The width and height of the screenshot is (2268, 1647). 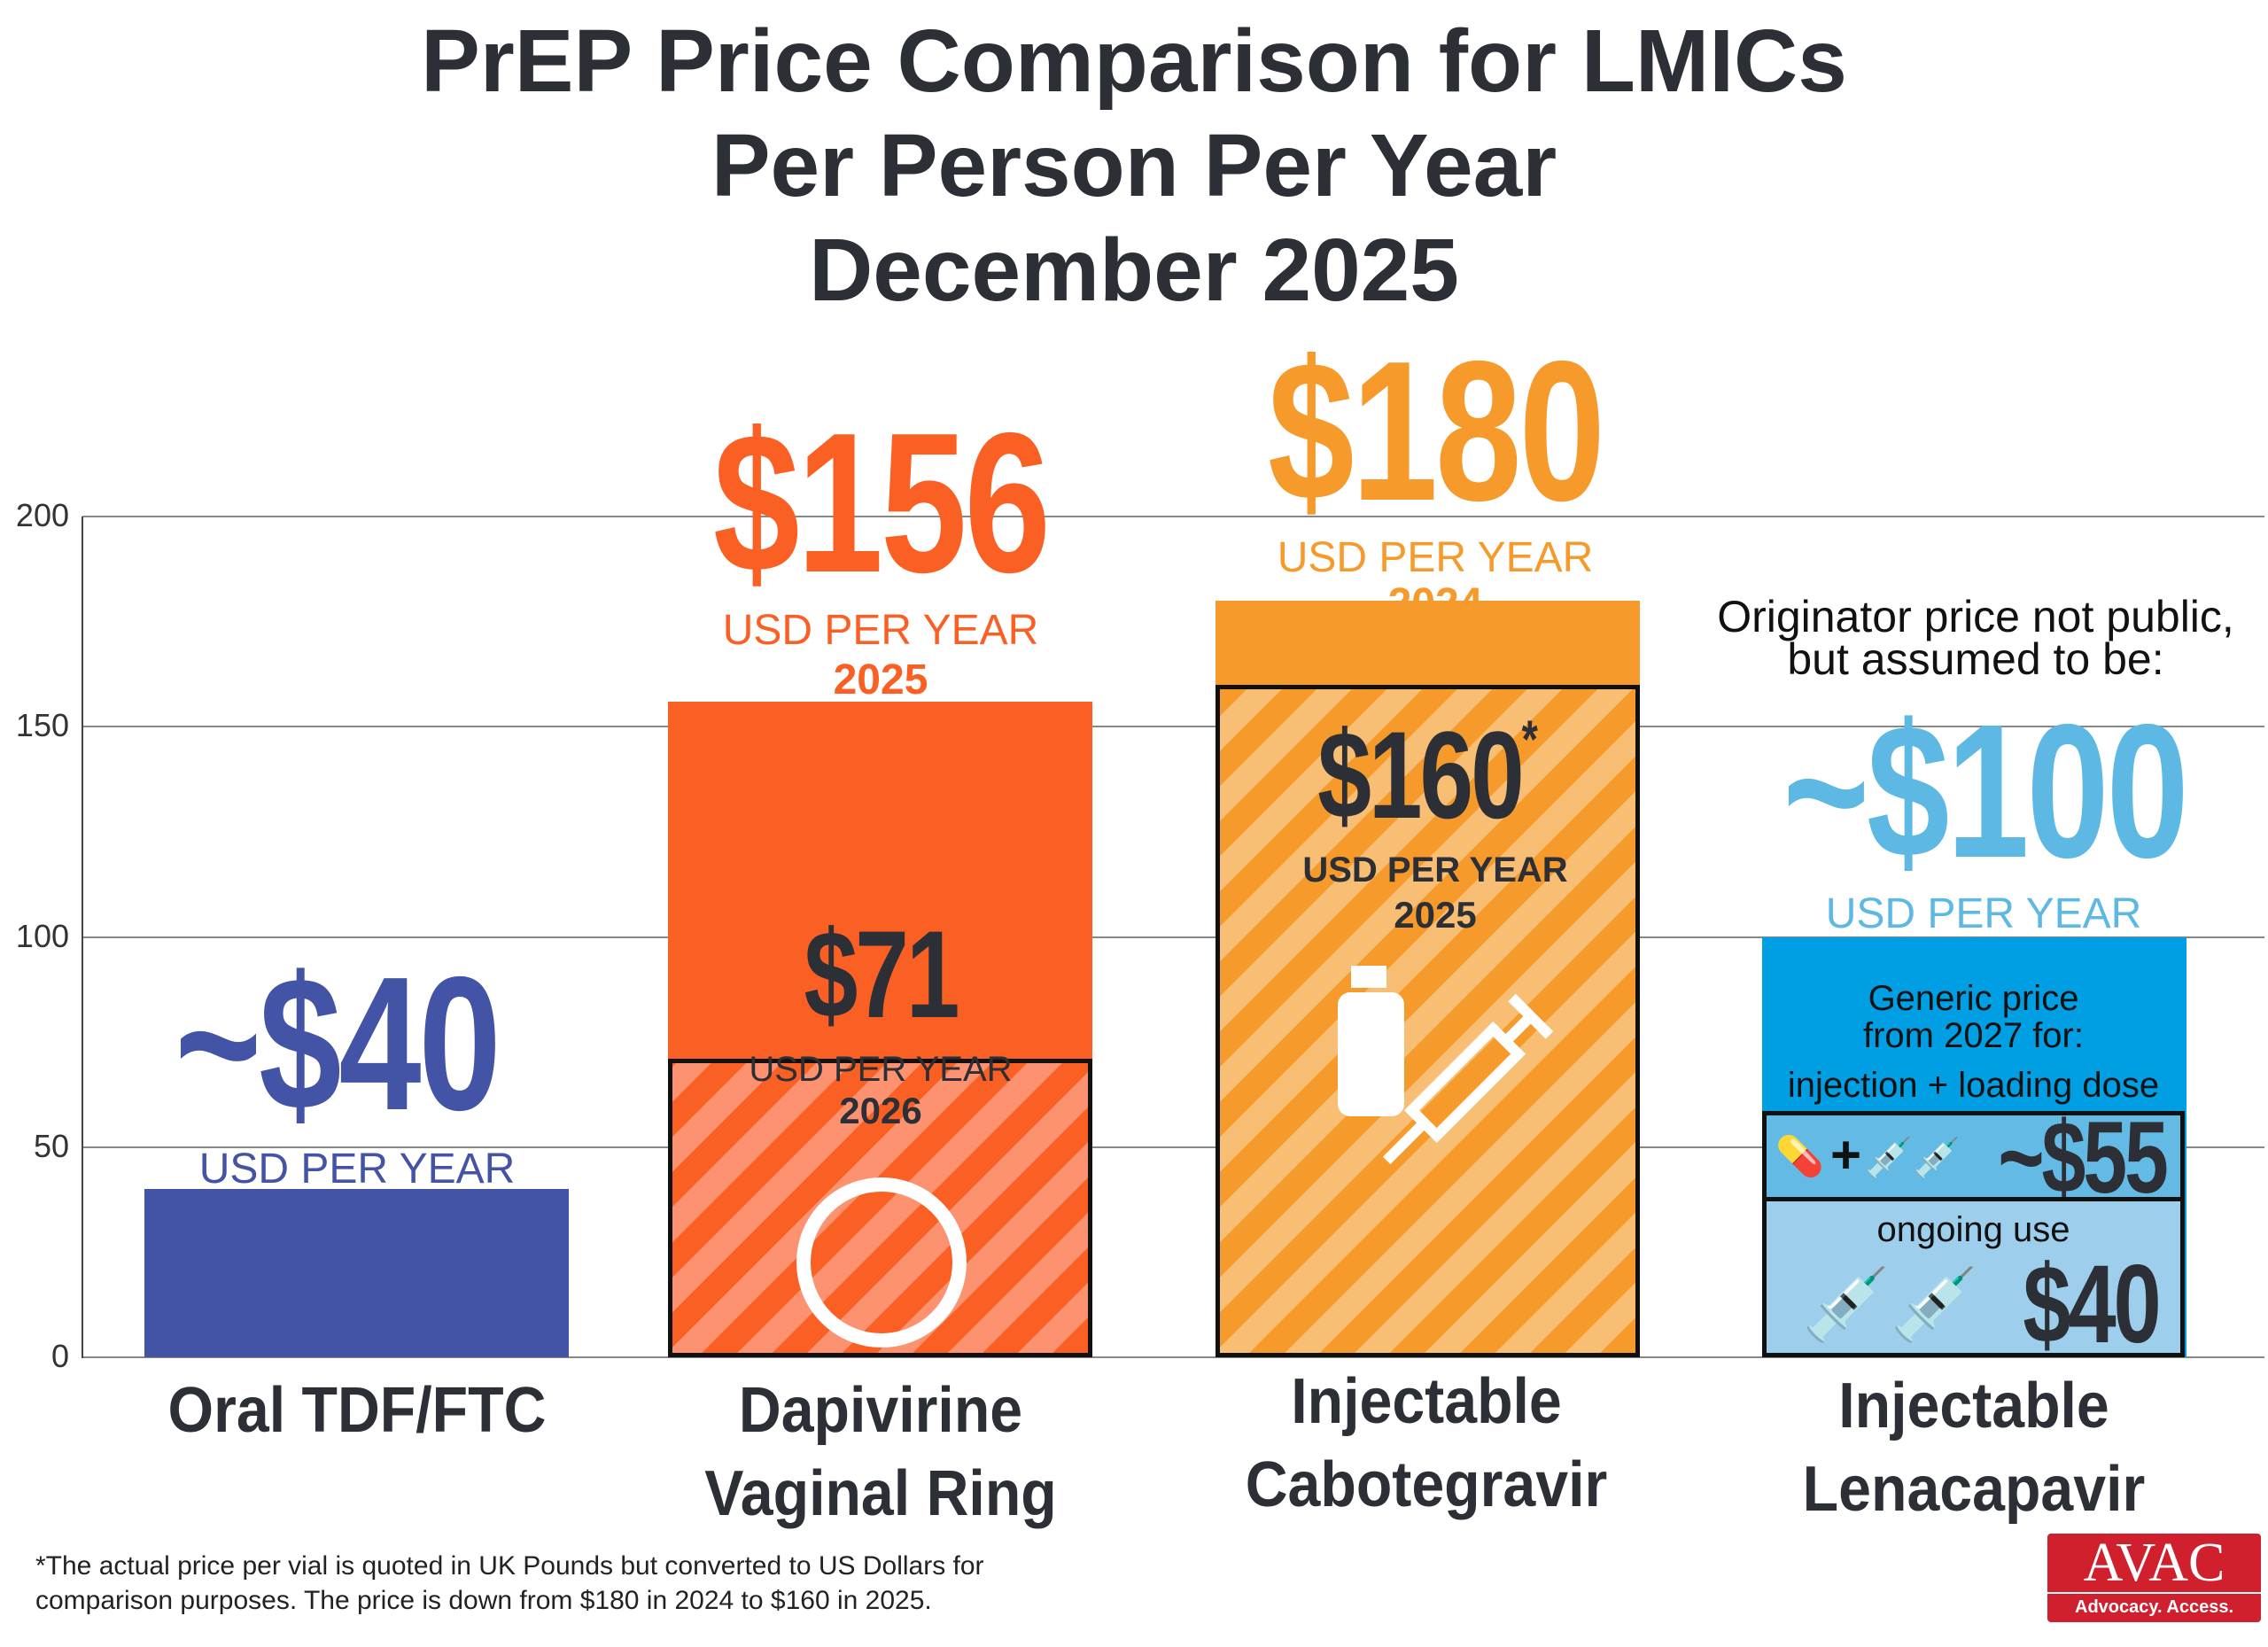 I want to click on len-ongoing-label: ongoing use, so click(x=1973, y=1229).